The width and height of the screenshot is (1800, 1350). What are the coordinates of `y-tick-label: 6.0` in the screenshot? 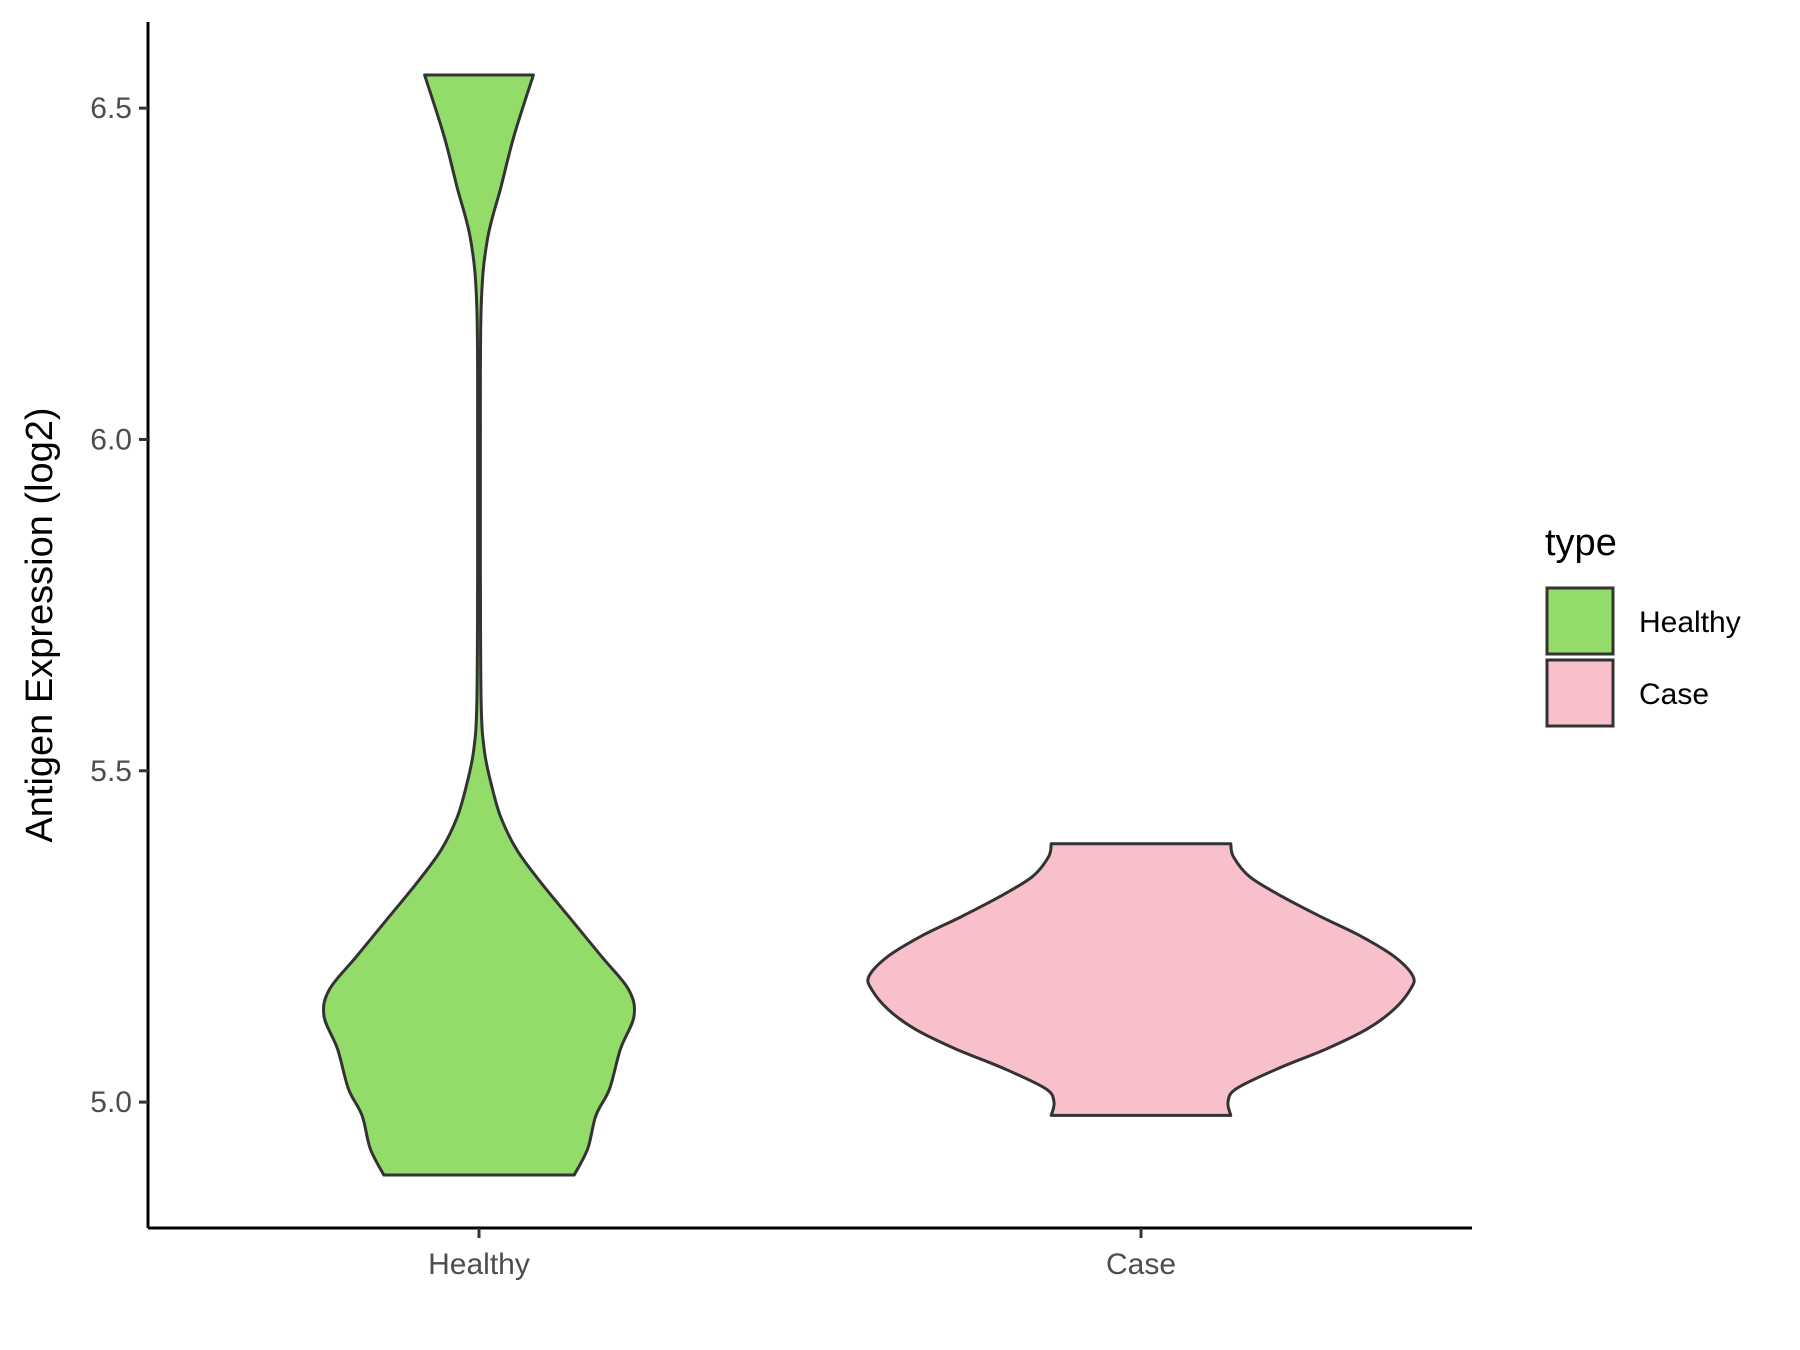 It's located at (111, 439).